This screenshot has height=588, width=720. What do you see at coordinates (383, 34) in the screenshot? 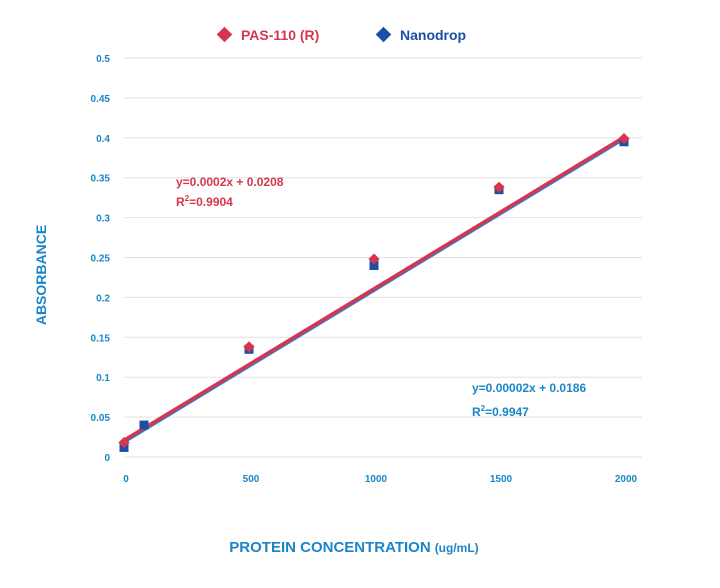
I see `legend-marker-nanodrop` at bounding box center [383, 34].